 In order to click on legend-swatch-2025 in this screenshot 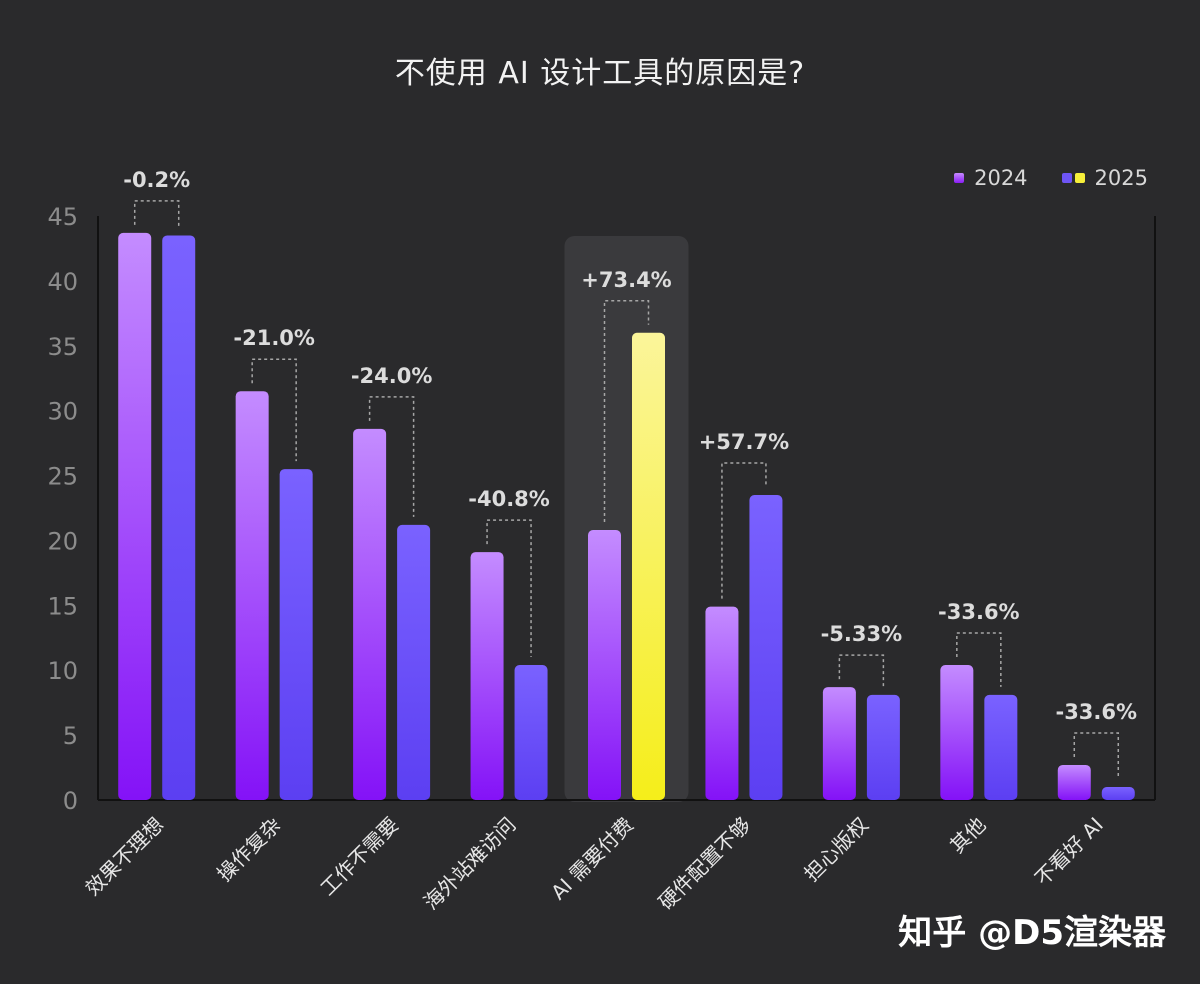, I will do `click(1073, 178)`.